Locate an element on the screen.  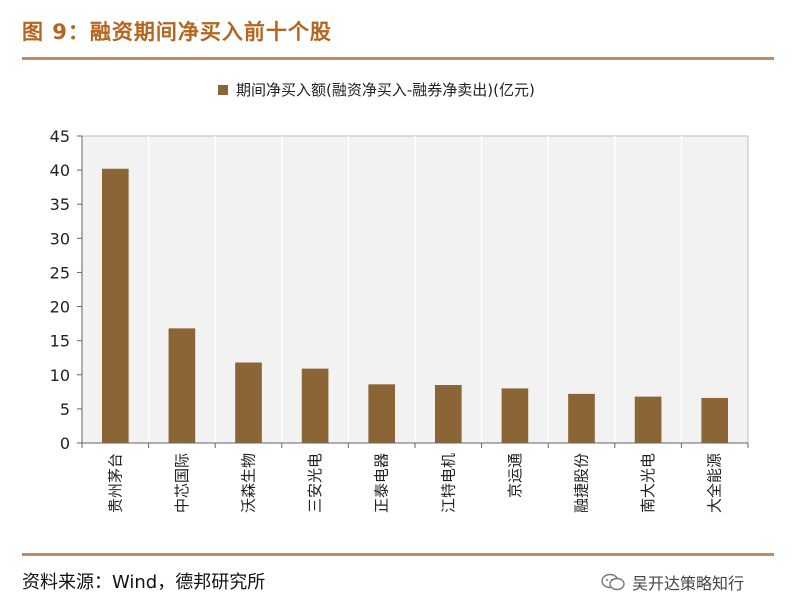
y-tick-label: 25 is located at coordinates (60, 272).